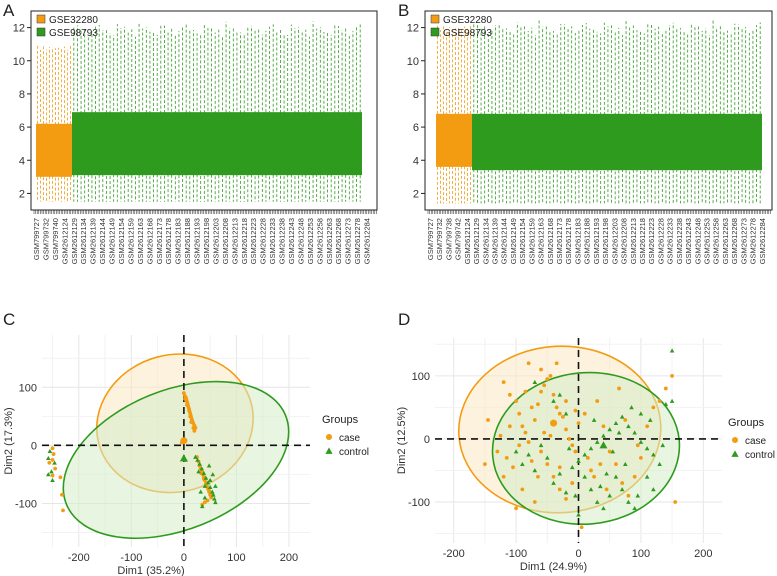 Image resolution: width=777 pixels, height=576 pixels. Describe the element at coordinates (184, 558) in the screenshot. I see `x-tick-label: 0` at that location.